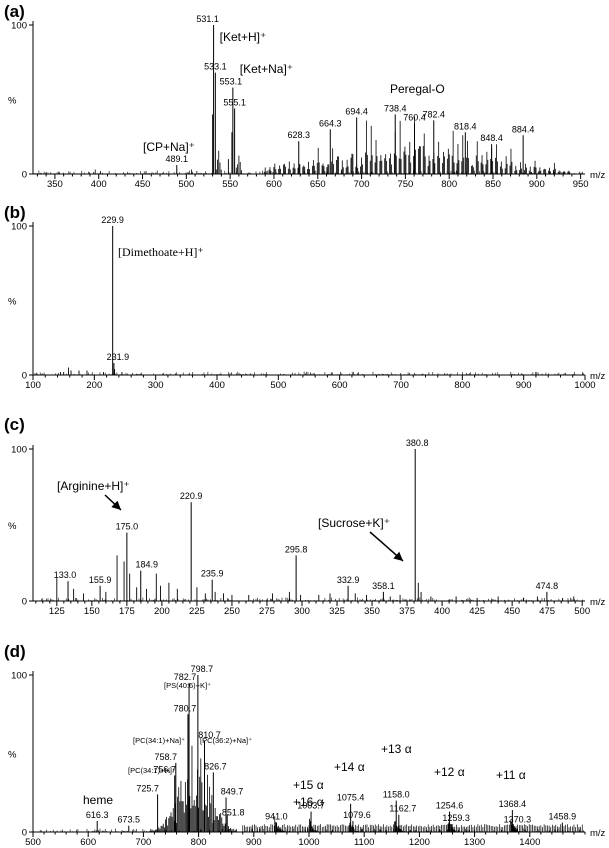 Image resolution: width=609 pixels, height=848 pixels. What do you see at coordinates (33, 385) in the screenshot?
I see `x-tick-label: 100` at bounding box center [33, 385].